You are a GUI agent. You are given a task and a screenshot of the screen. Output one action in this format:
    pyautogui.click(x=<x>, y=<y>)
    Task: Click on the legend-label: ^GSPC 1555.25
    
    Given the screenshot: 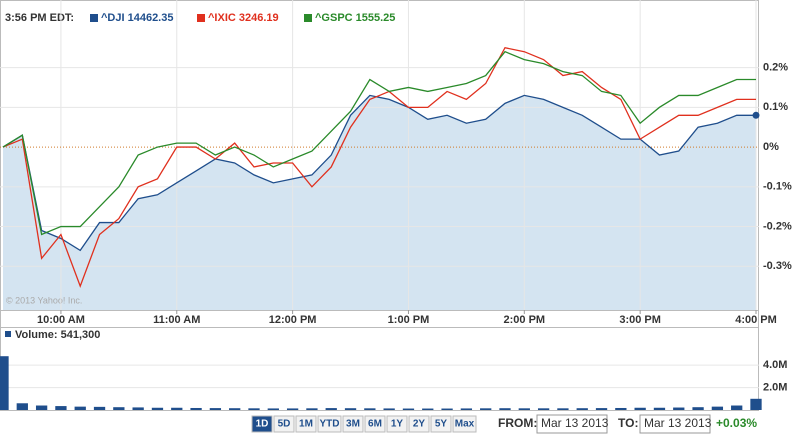 What is the action you would take?
    pyautogui.click(x=355, y=18)
    